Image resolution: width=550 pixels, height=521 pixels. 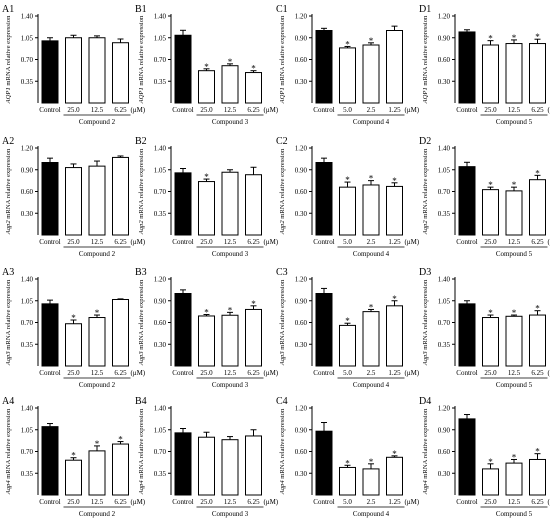 What do you see at coordinates (97, 254) in the screenshot?
I see `compound-label: Compound 2` at bounding box center [97, 254].